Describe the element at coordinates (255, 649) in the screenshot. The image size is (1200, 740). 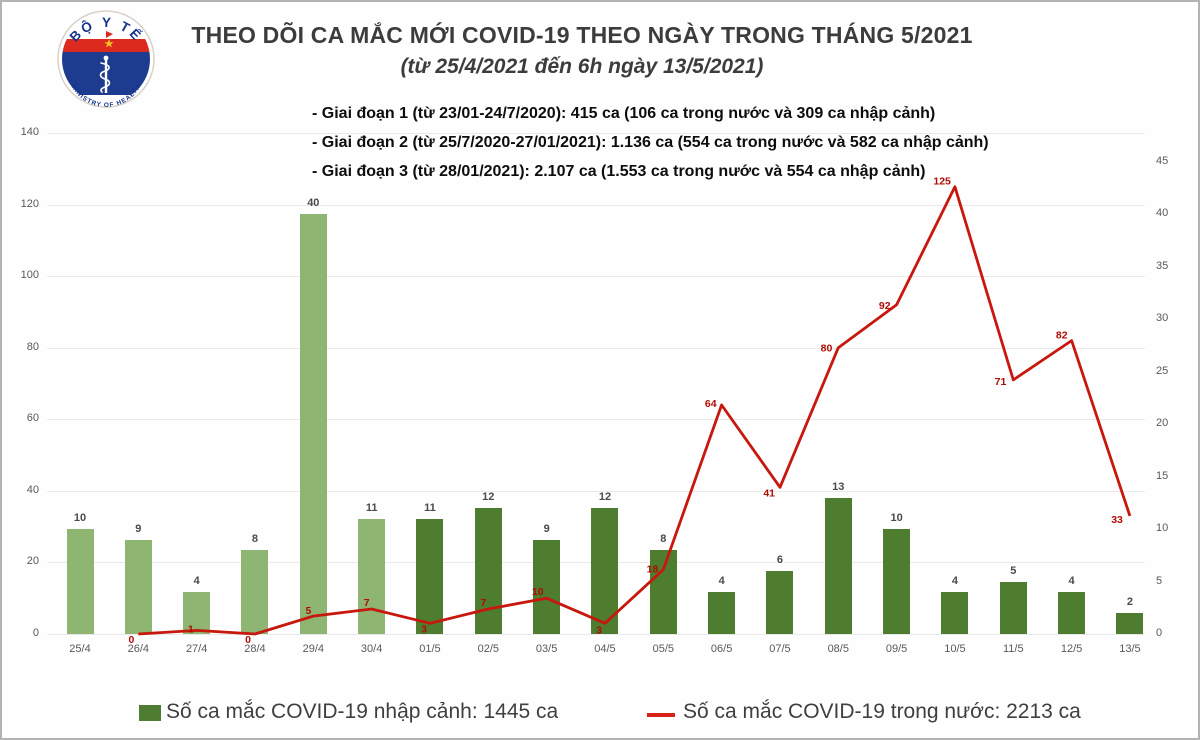
I see `x-axis-label: 28/4` at that location.